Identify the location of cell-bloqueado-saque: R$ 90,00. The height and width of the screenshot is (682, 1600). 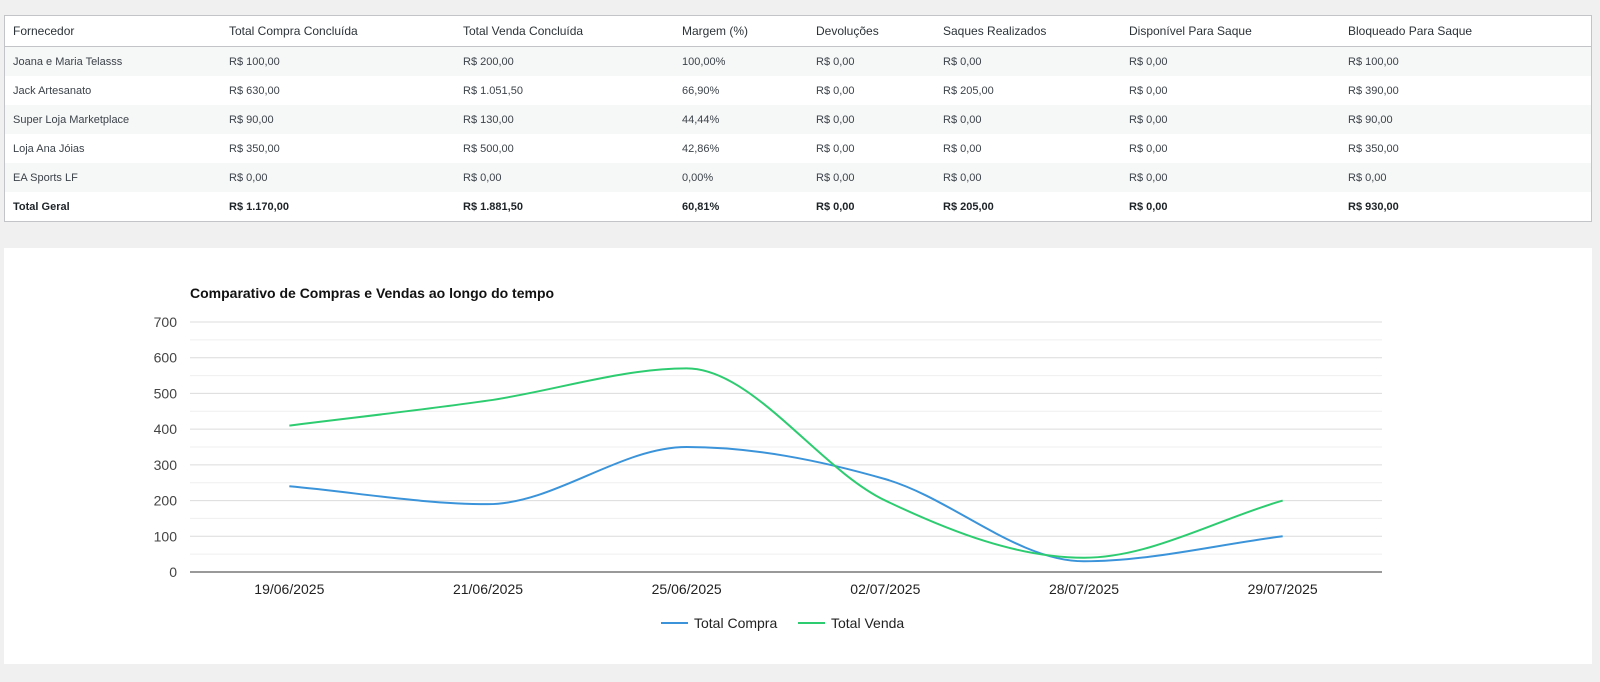
(1465, 119).